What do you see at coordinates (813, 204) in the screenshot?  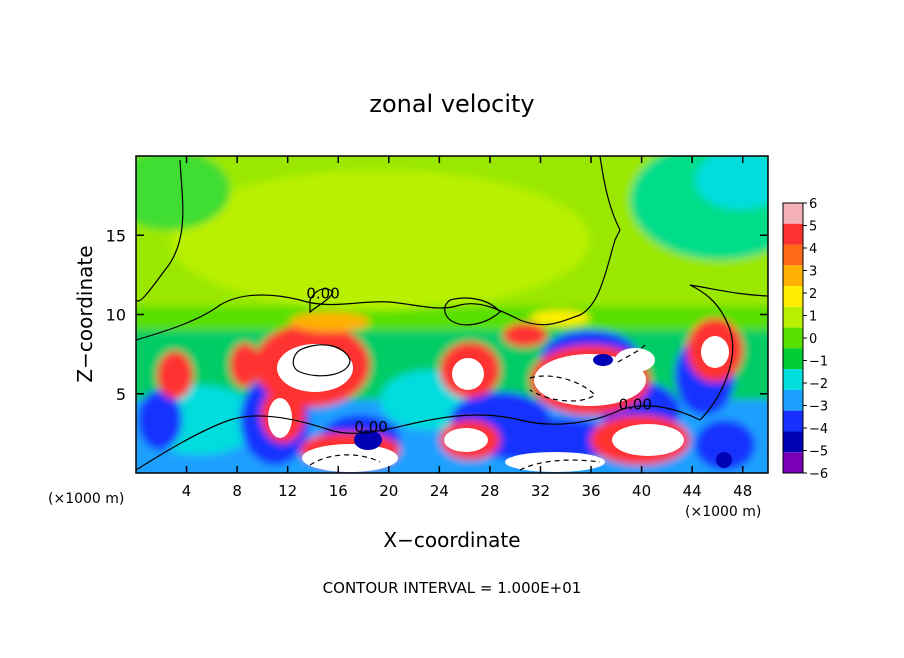 I see `colorbar-tick-label: 6` at bounding box center [813, 204].